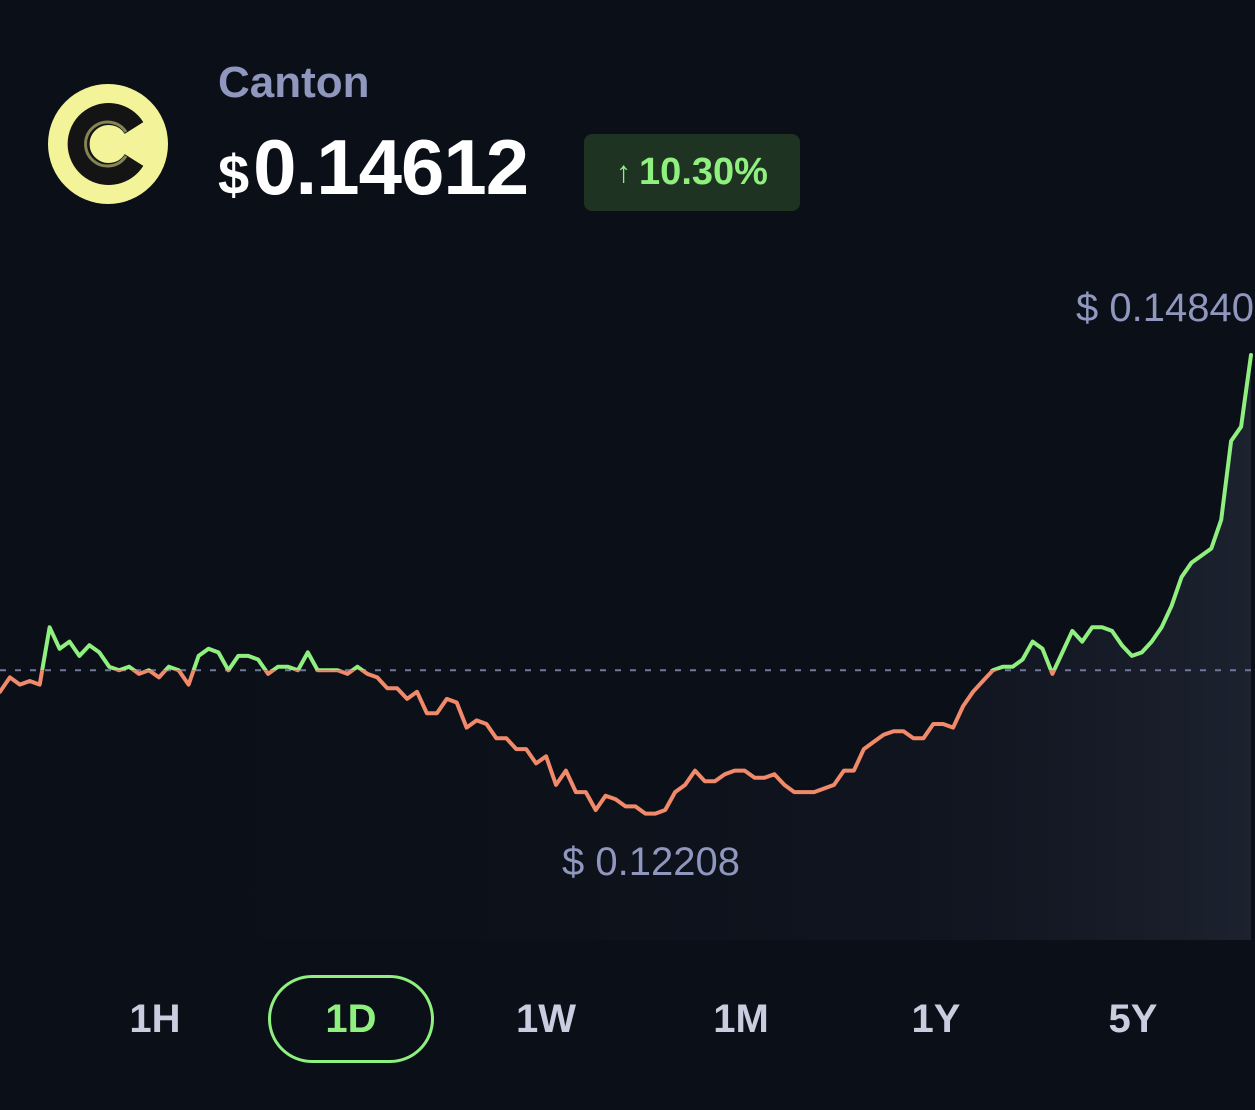  Describe the element at coordinates (528, 743) in the screenshot. I see `price-line-below-open` at that location.